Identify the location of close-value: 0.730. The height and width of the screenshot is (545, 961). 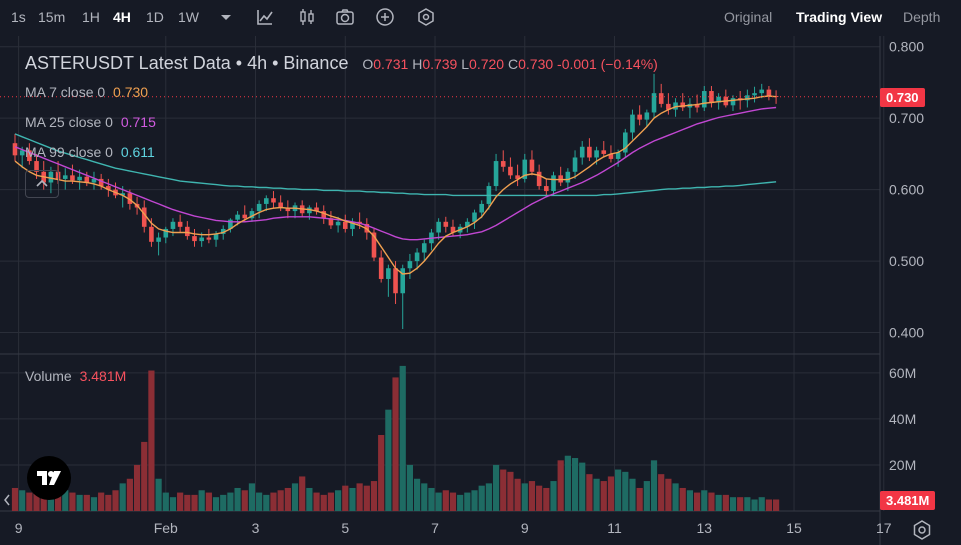
(536, 64).